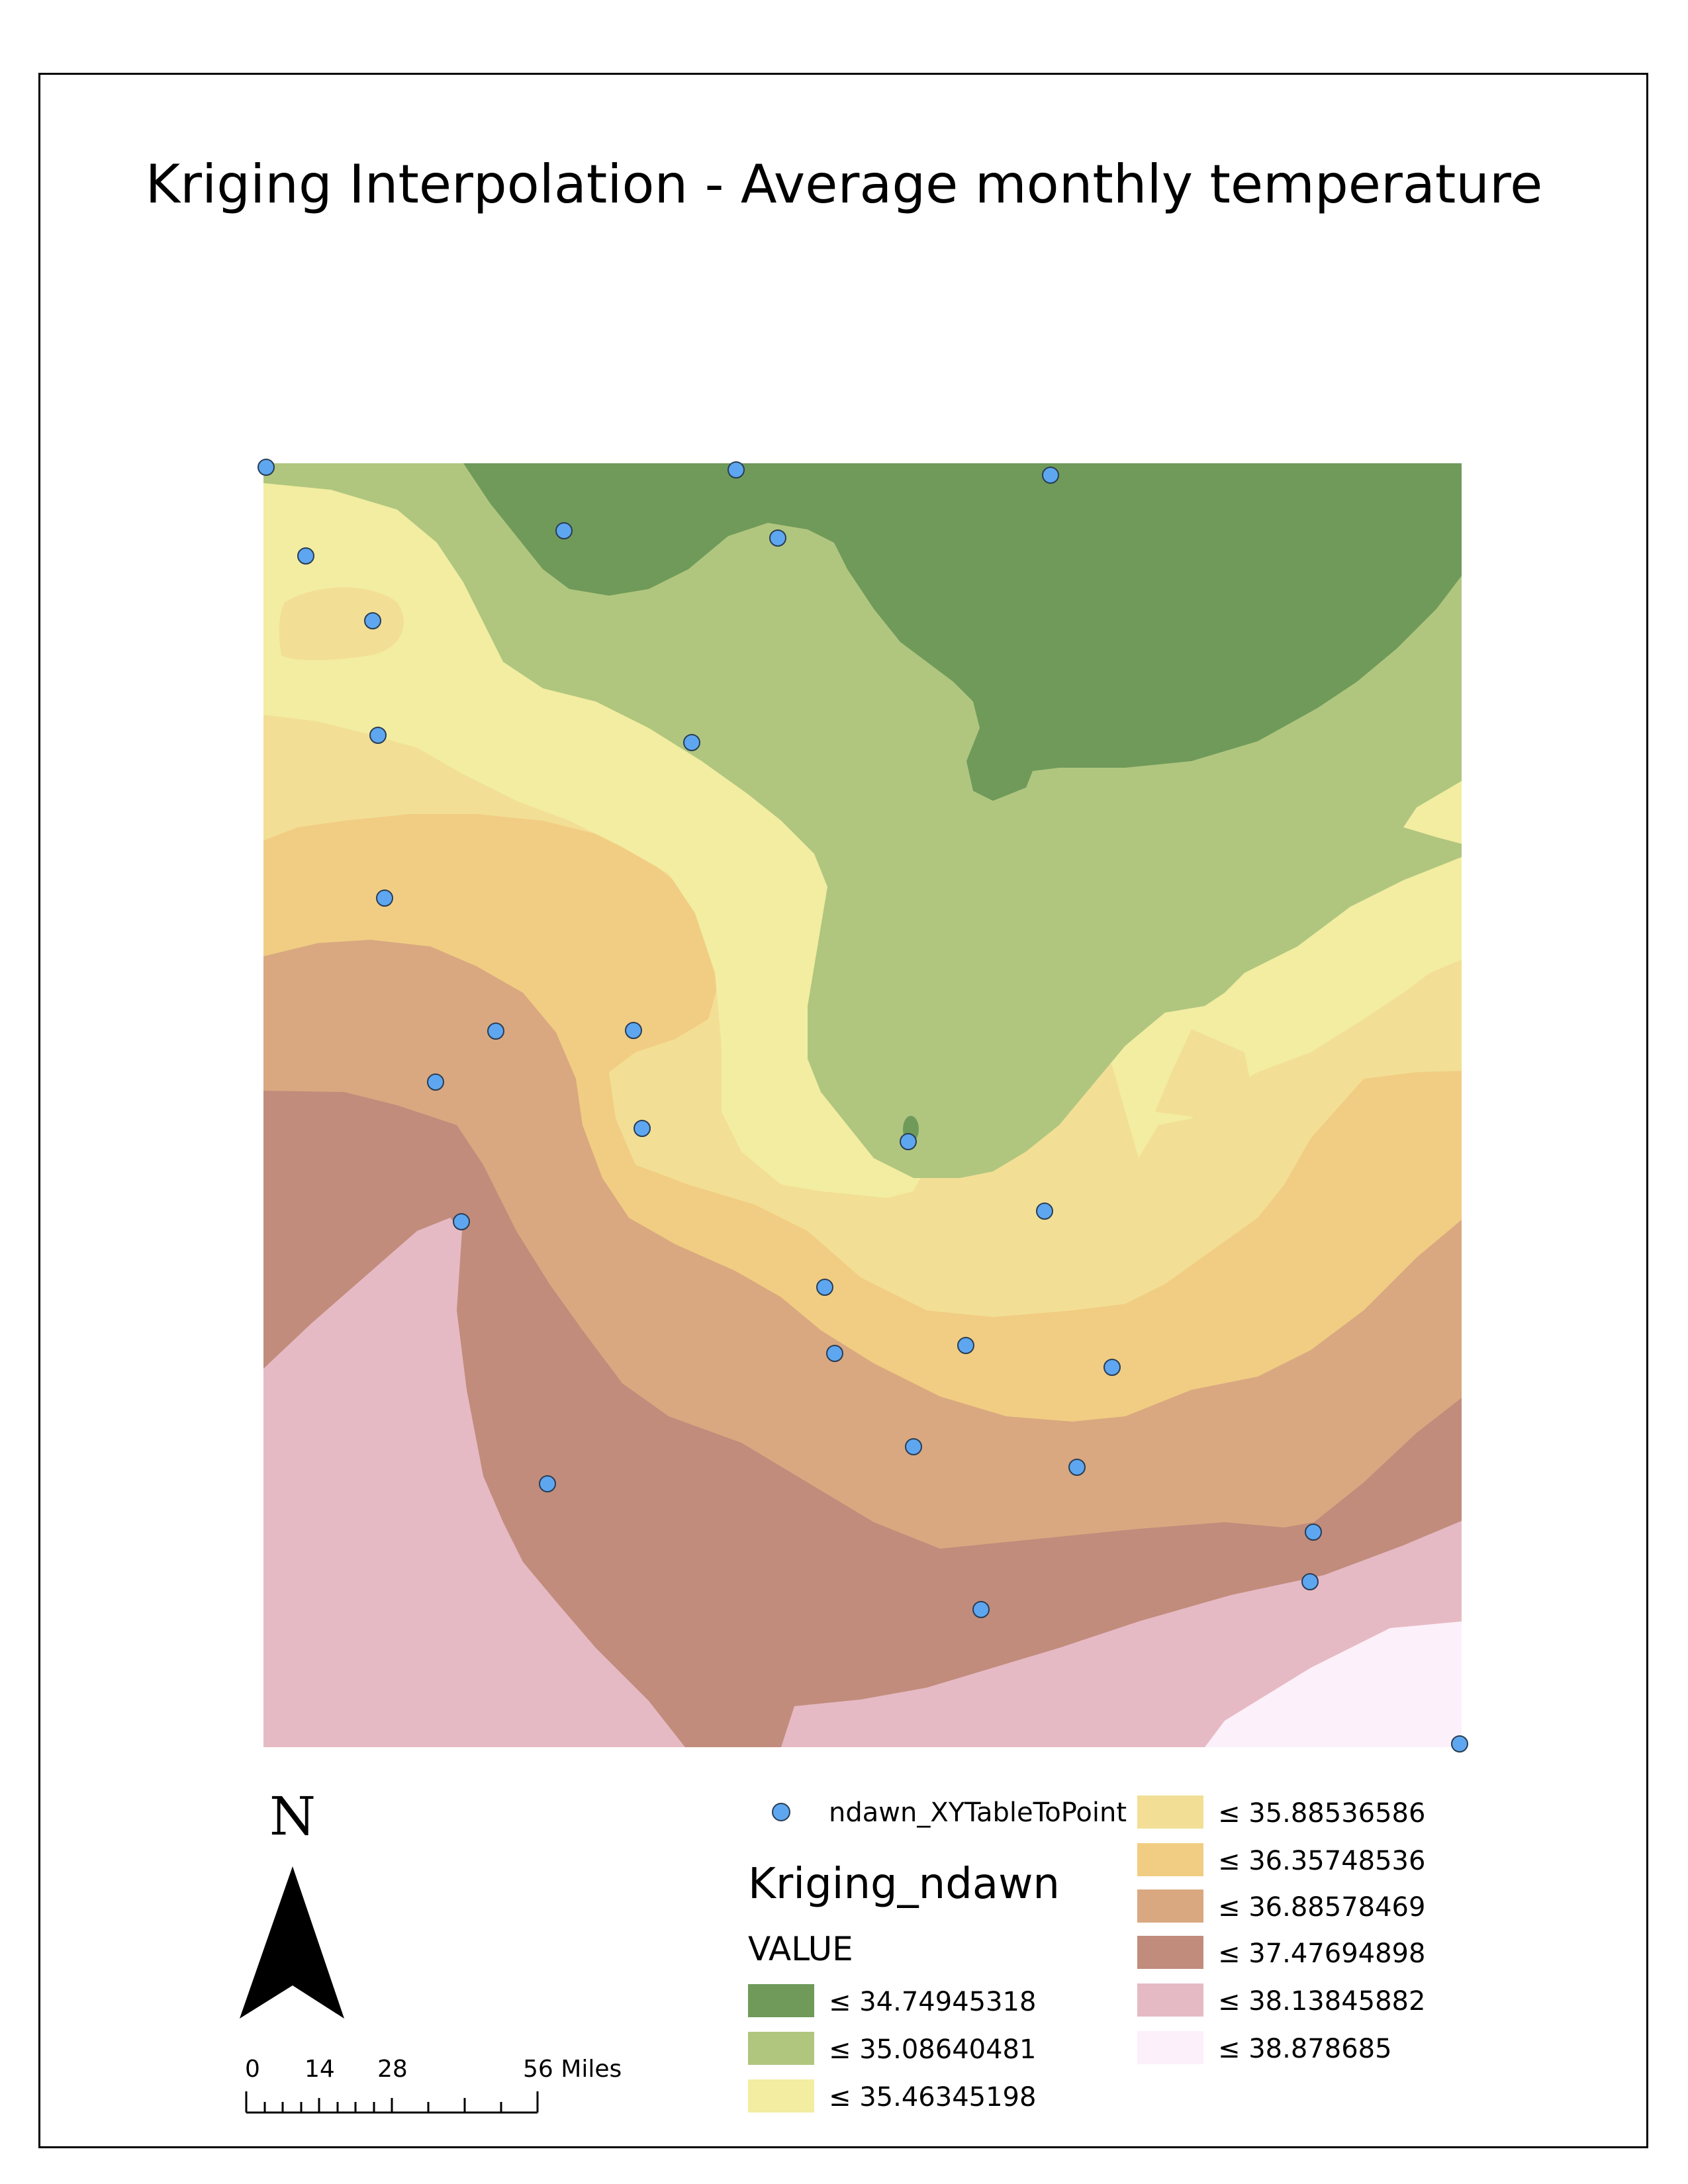 The width and height of the screenshot is (1688, 2184). What do you see at coordinates (1321, 1861) in the screenshot?
I see `legend-class-label: ≤ 36.35748536` at bounding box center [1321, 1861].